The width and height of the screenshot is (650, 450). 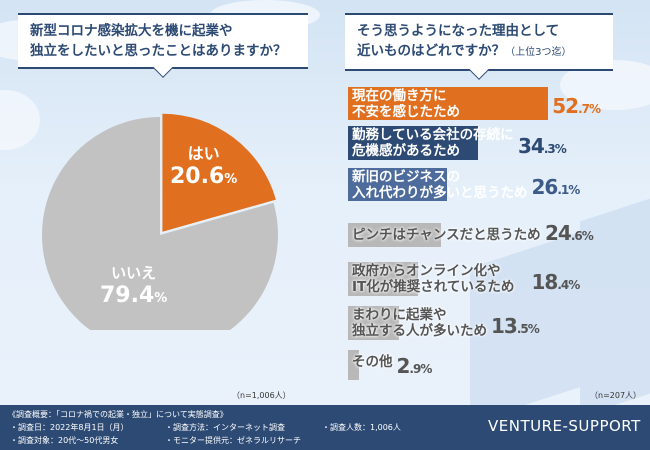 I want to click on right-question-line1: そう思うようになった理由として, so click(x=458, y=31).